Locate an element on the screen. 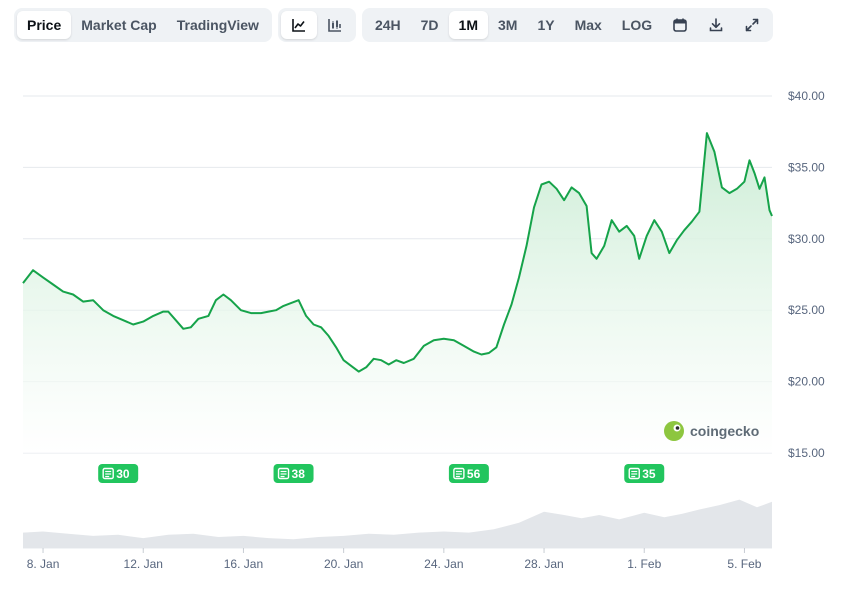  volume-area is located at coordinates (397, 523).